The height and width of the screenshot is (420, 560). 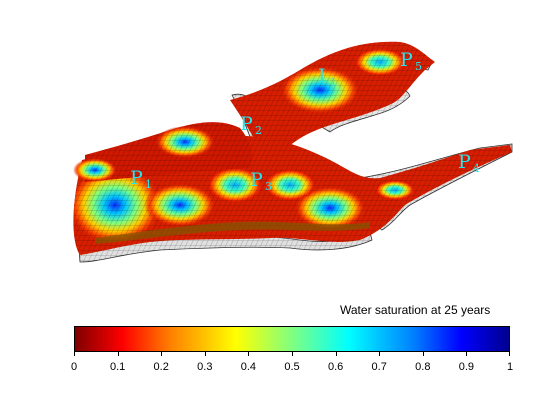 I want to click on svg-text: I, so click(x=322, y=76).